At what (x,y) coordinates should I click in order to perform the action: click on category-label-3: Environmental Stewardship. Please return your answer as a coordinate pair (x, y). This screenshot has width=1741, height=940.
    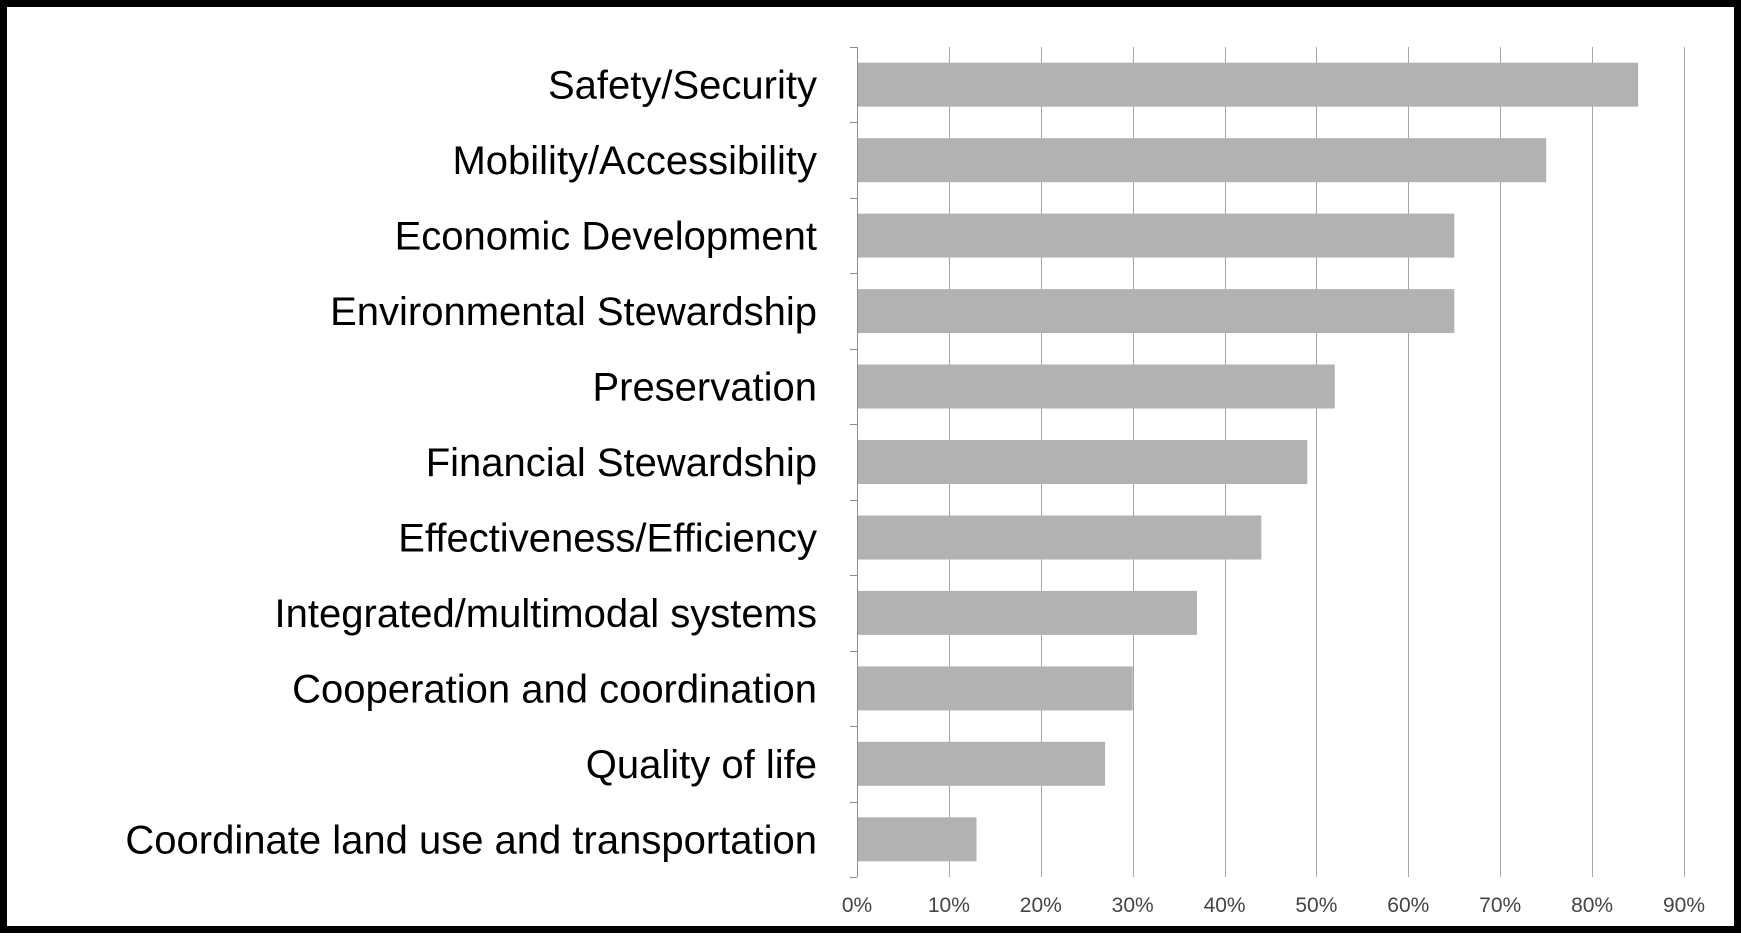
    Looking at the image, I should click on (573, 312).